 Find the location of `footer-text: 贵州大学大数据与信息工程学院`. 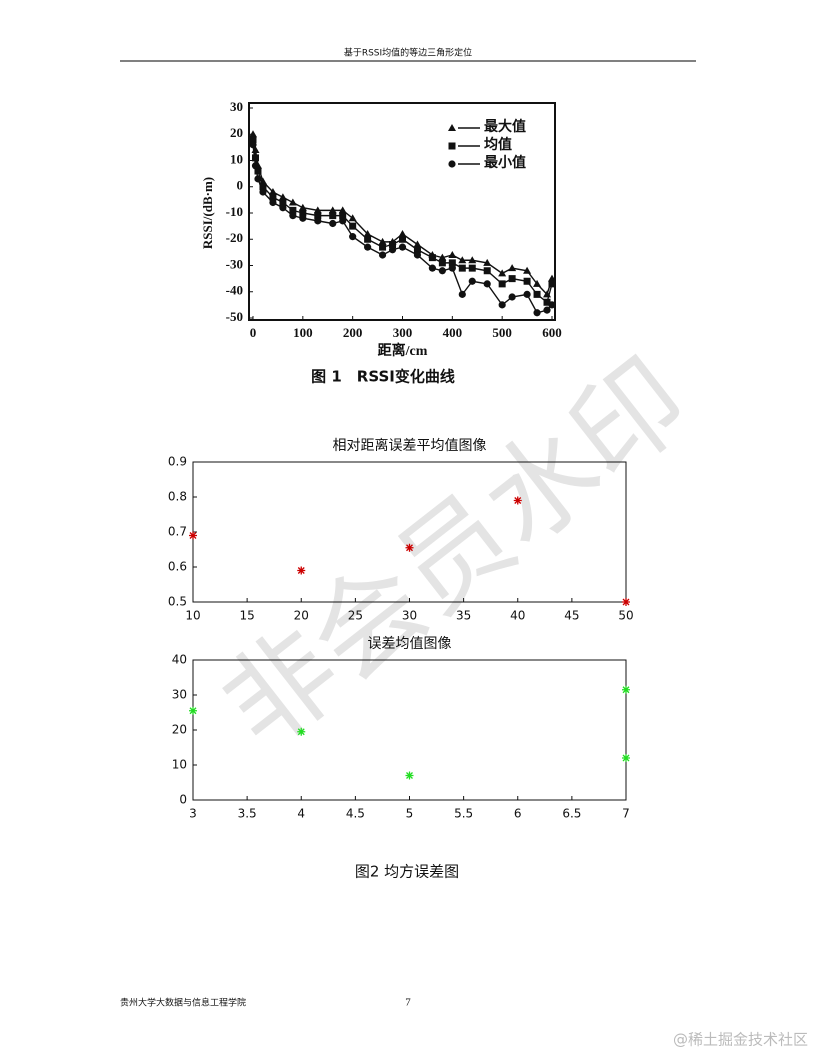

footer-text: 贵州大学大数据与信息工程学院 is located at coordinates (183, 1003).